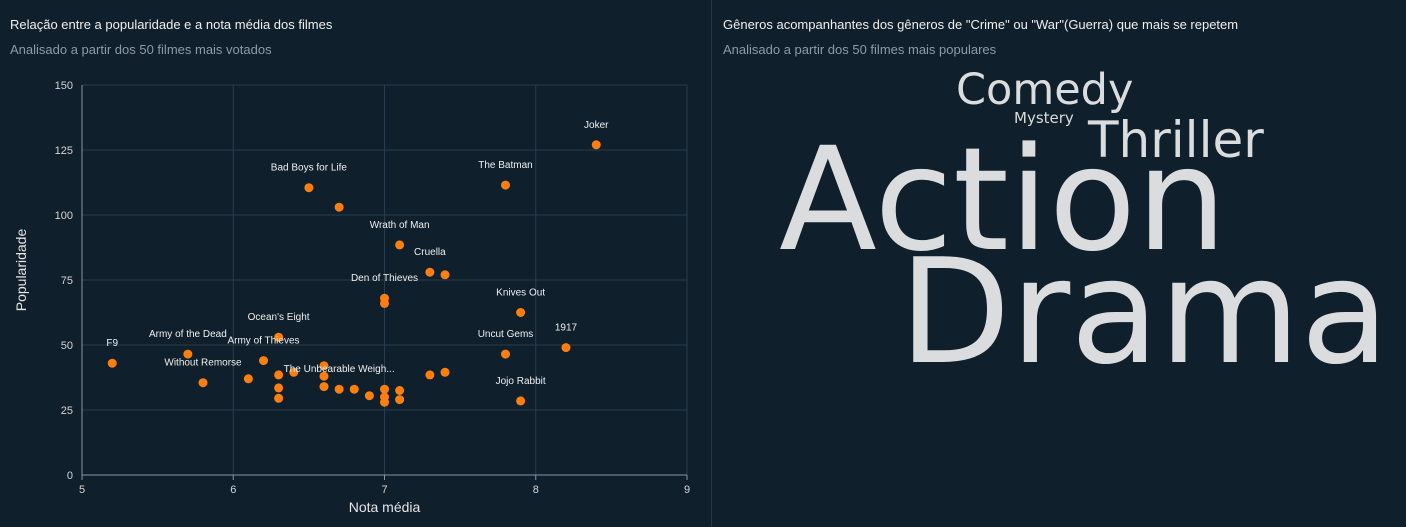 This screenshot has height=527, width=1406. Describe the element at coordinates (687, 490) in the screenshot. I see `x-tick-label: 9` at that location.